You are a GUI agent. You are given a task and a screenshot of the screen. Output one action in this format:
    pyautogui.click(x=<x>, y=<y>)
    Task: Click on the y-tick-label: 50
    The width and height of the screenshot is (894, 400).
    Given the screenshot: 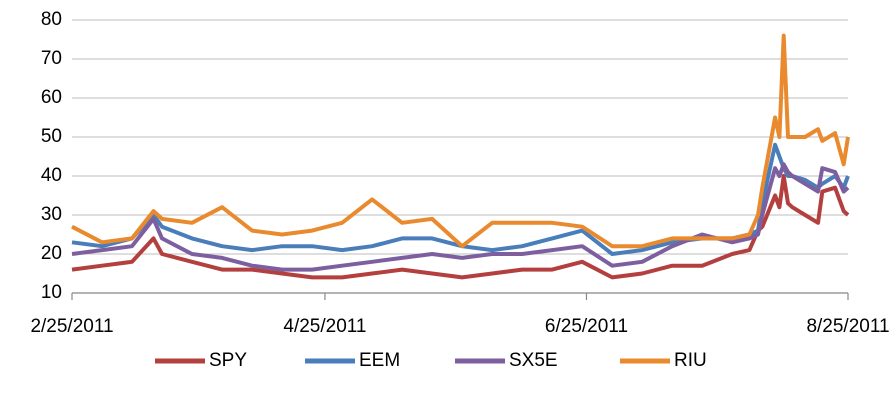 What is the action you would take?
    pyautogui.click(x=51, y=136)
    